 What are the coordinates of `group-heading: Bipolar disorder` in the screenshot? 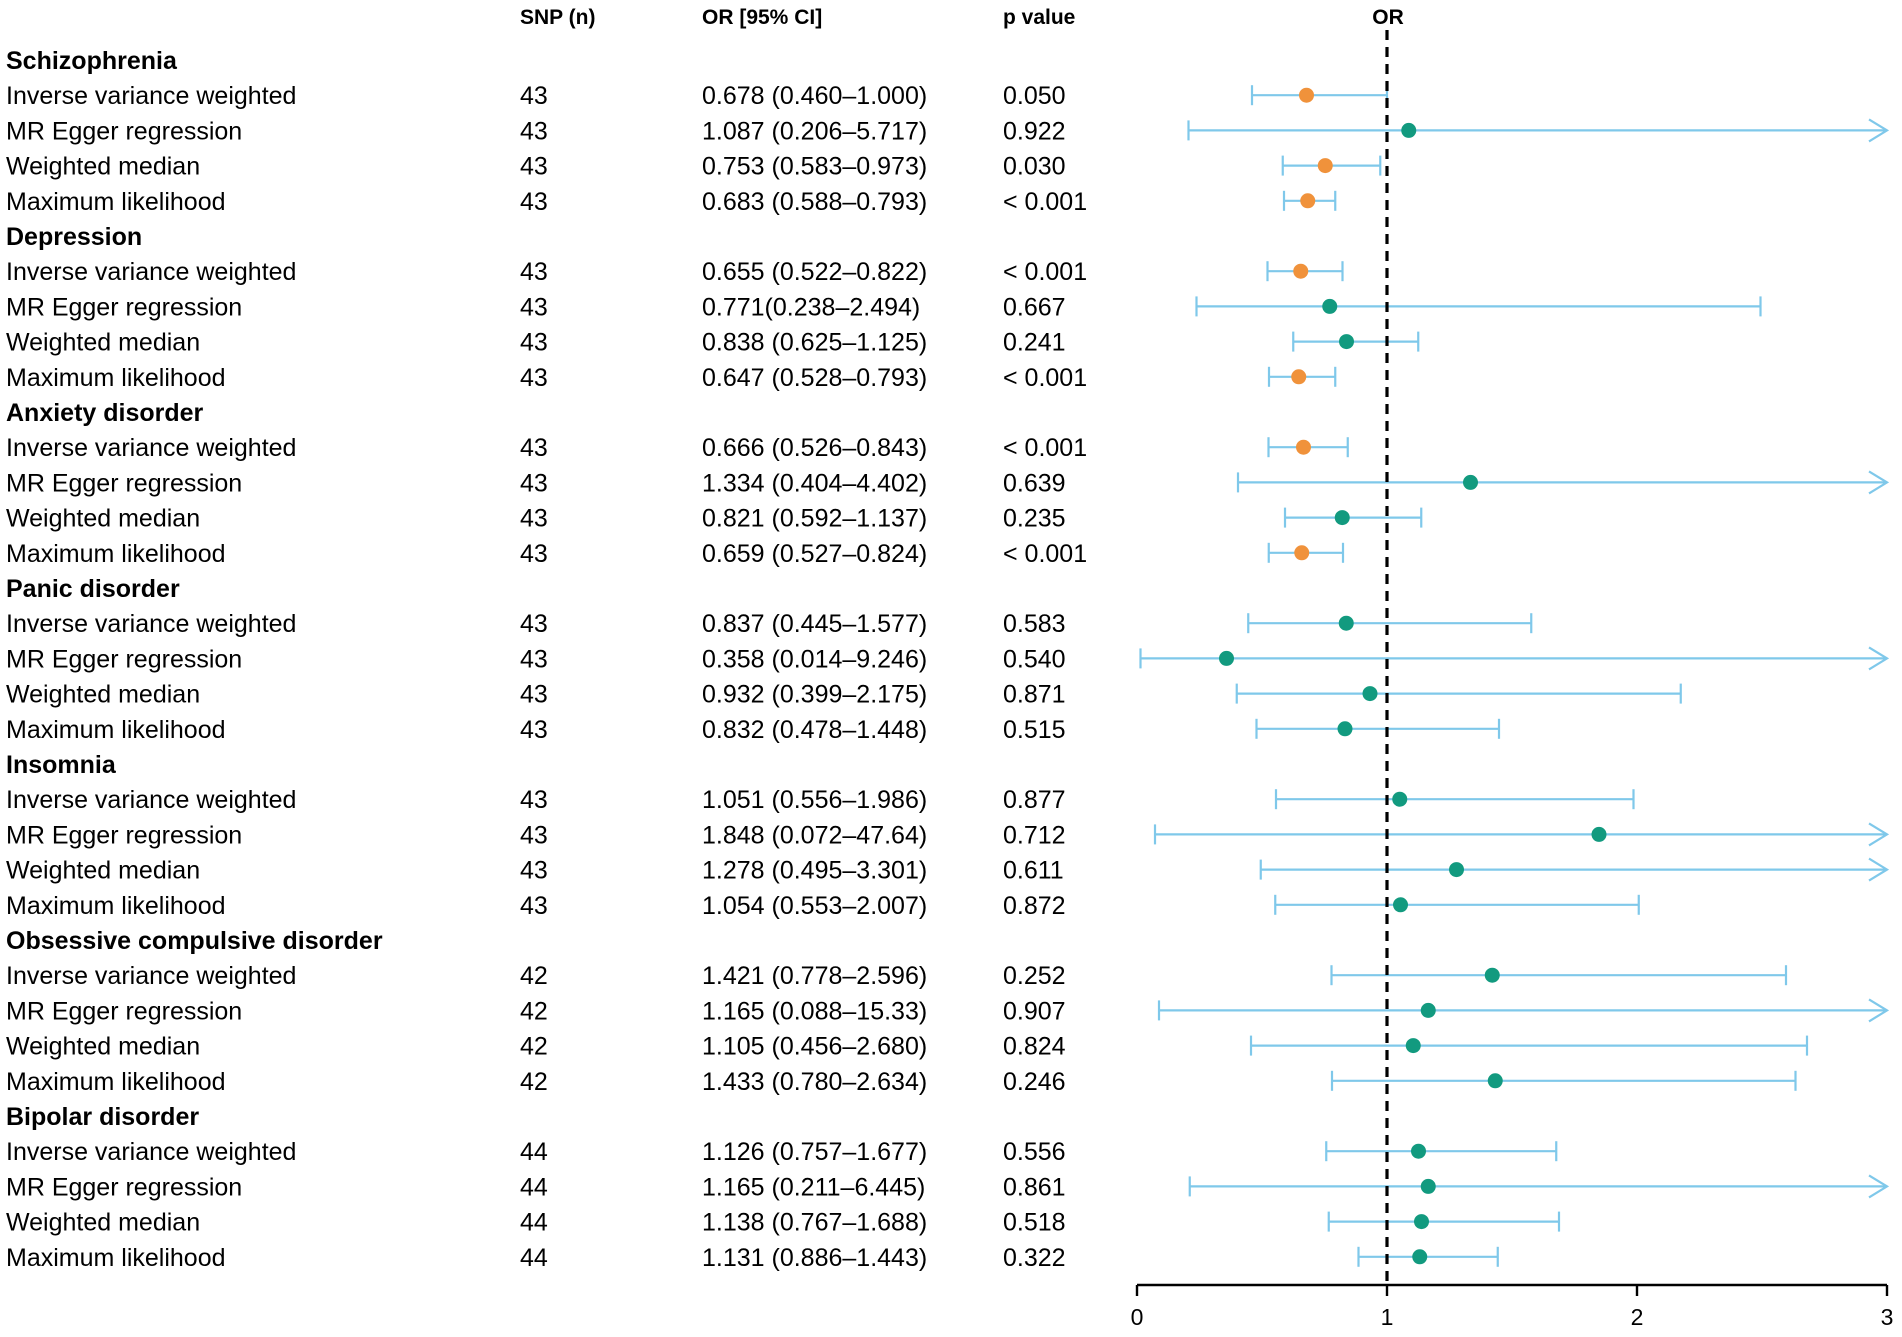 It's located at (102, 1117).